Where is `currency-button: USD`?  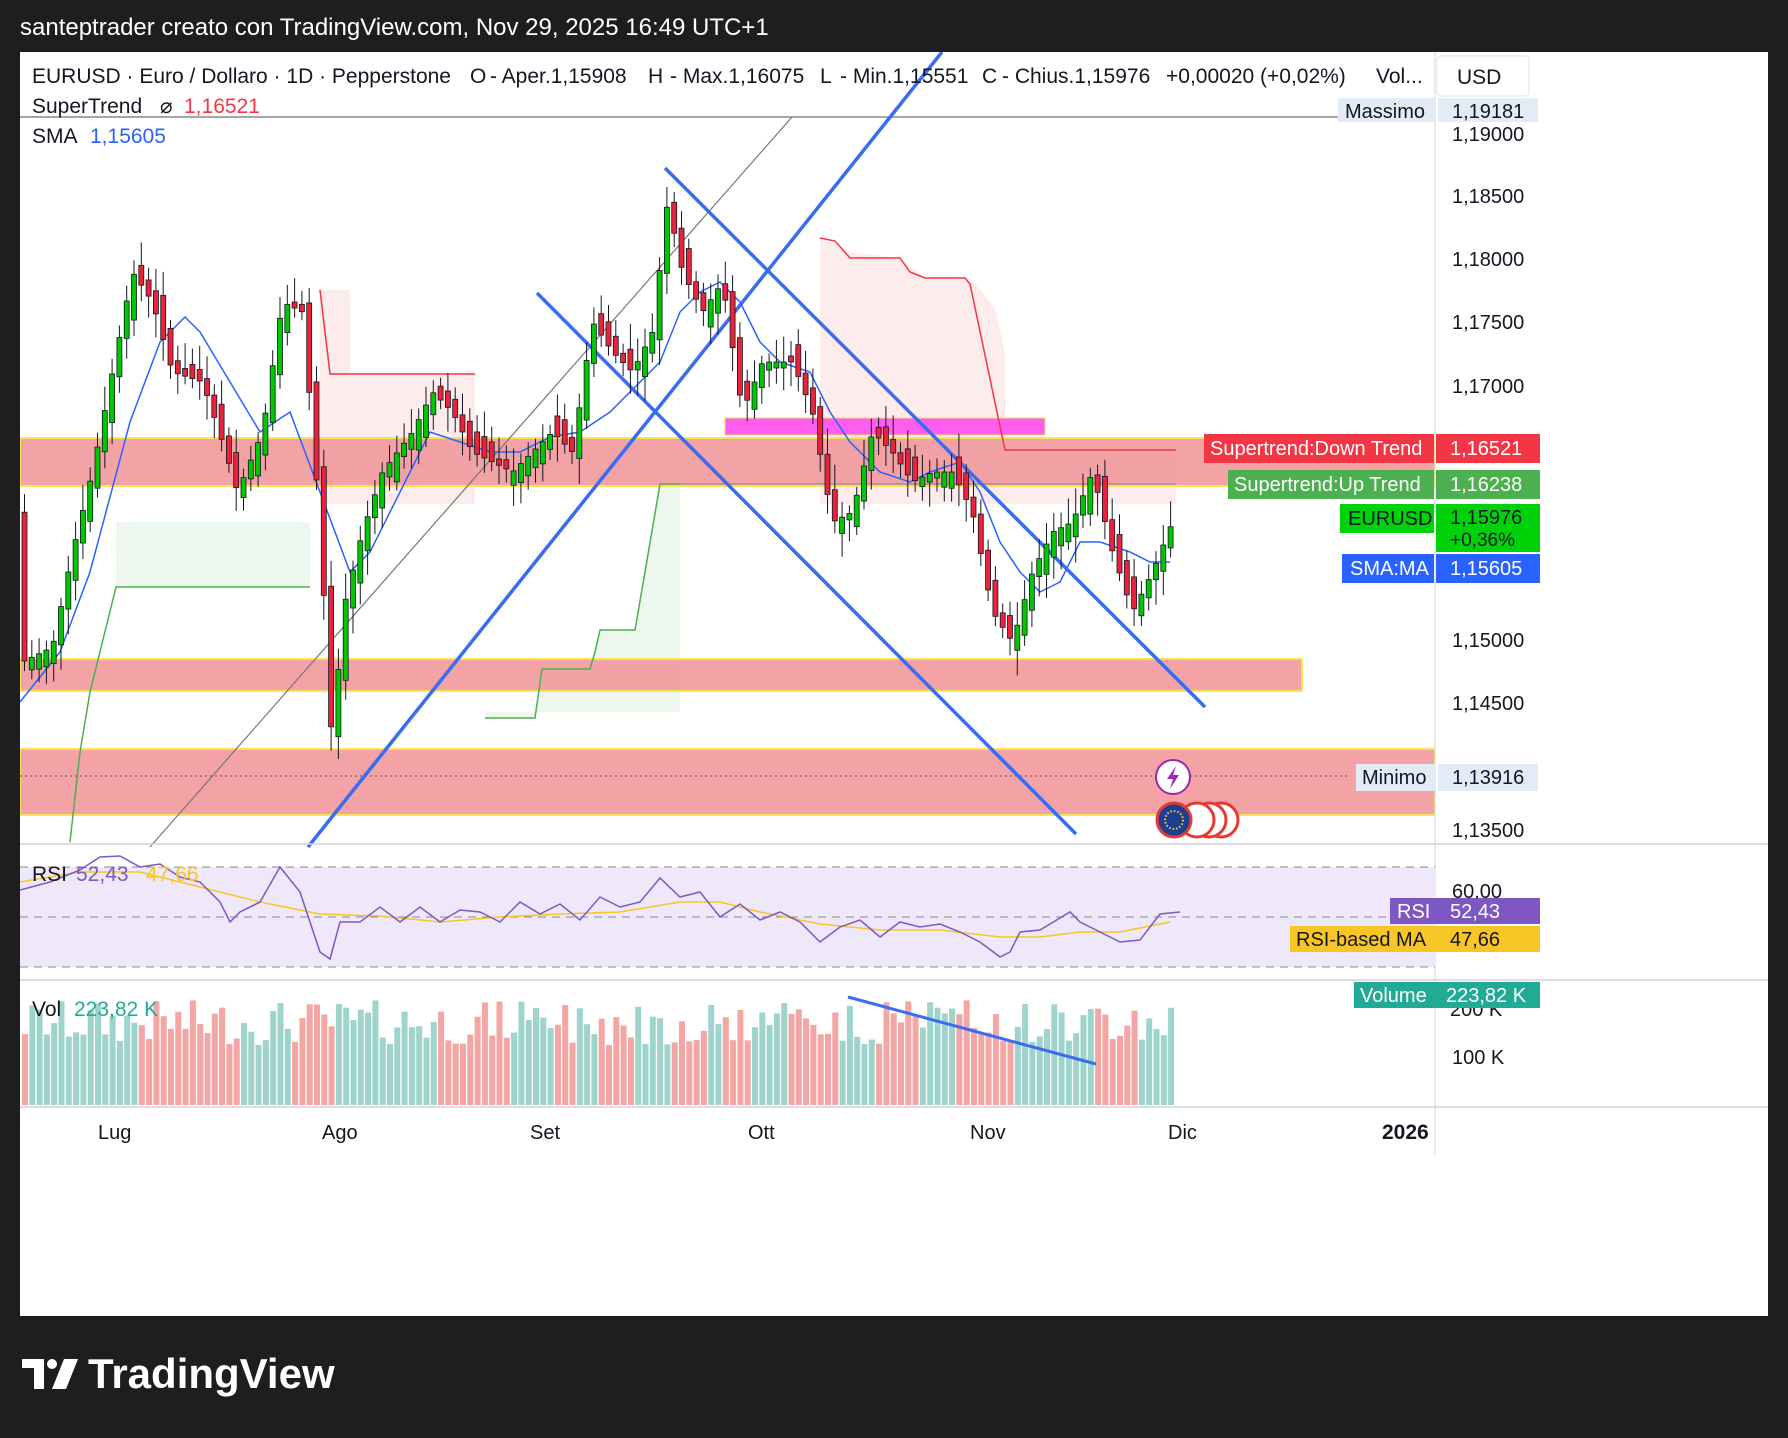 currency-button: USD is located at coordinates (1483, 76).